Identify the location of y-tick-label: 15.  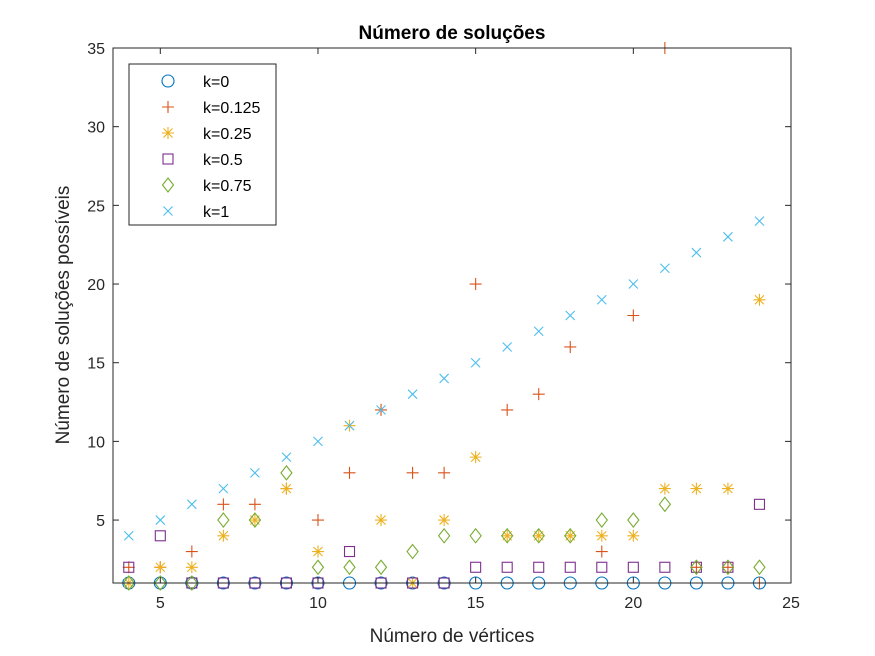
(96, 364).